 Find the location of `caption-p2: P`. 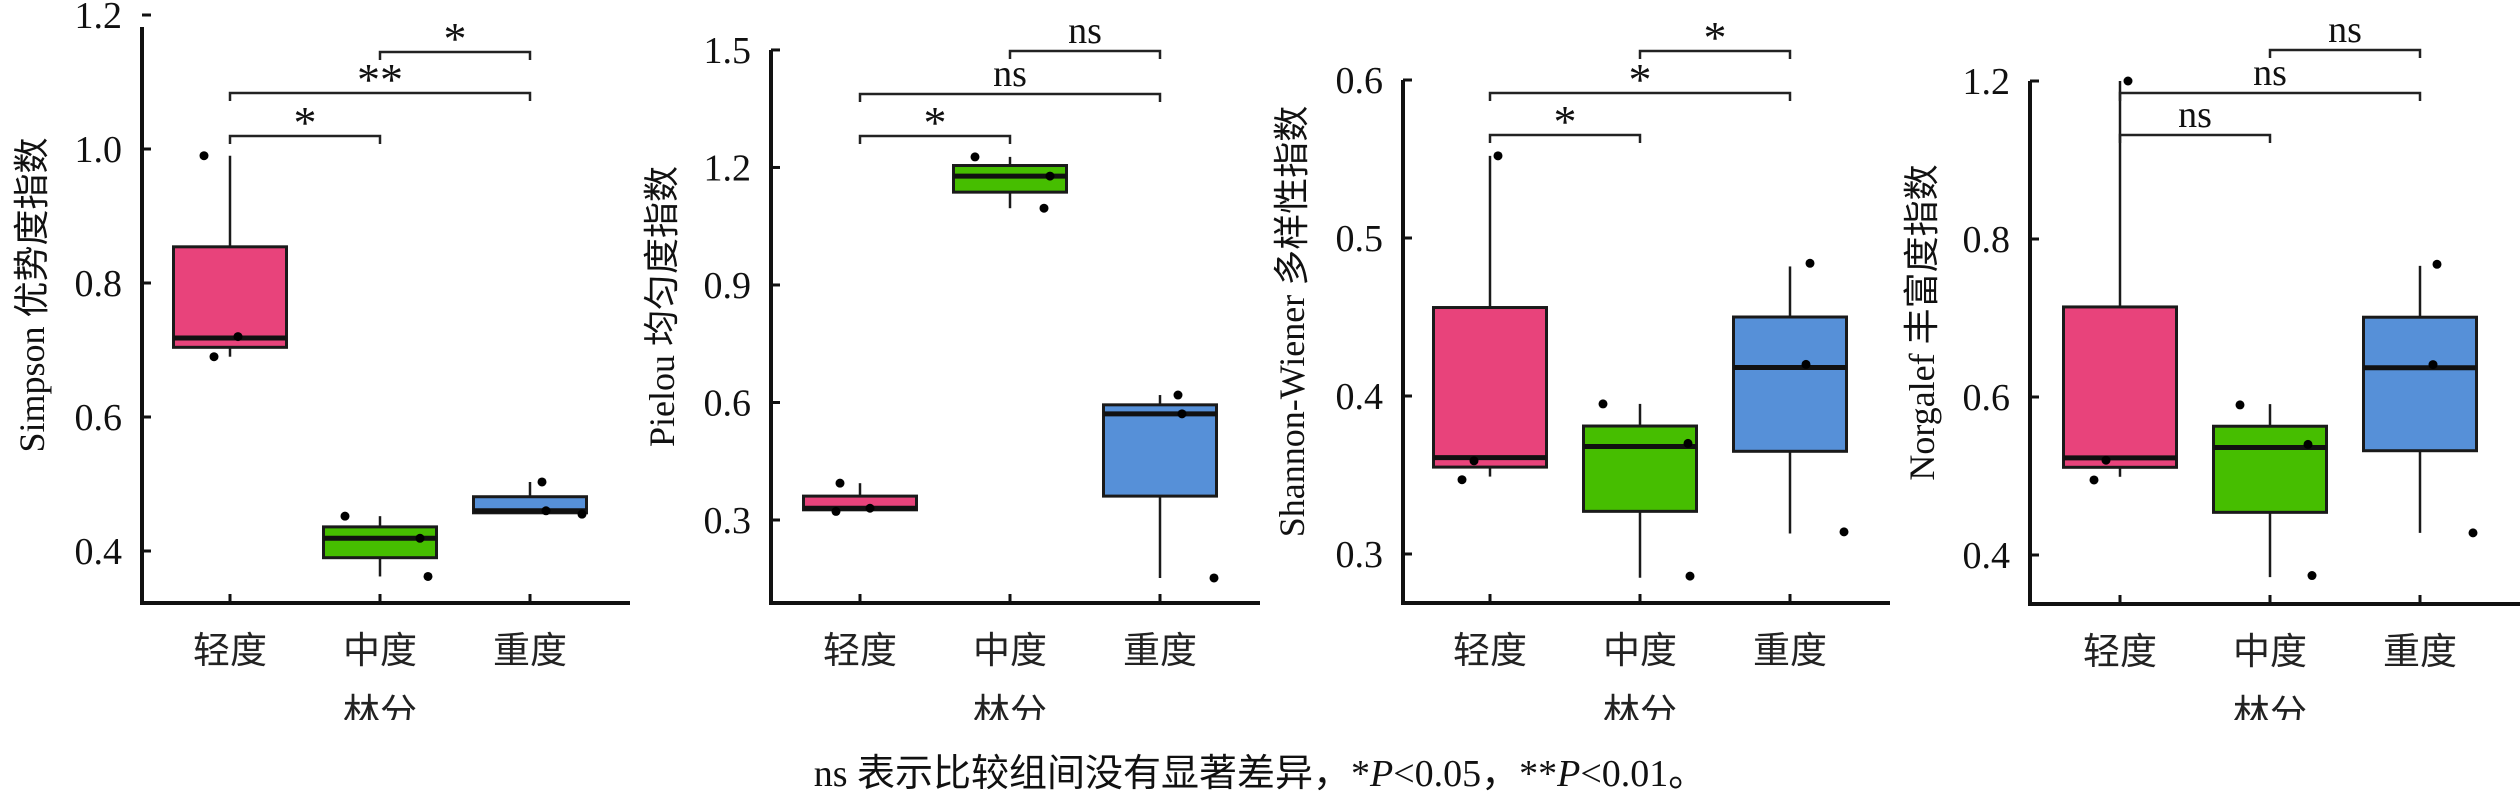

caption-p2: P is located at coordinates (1569, 774).